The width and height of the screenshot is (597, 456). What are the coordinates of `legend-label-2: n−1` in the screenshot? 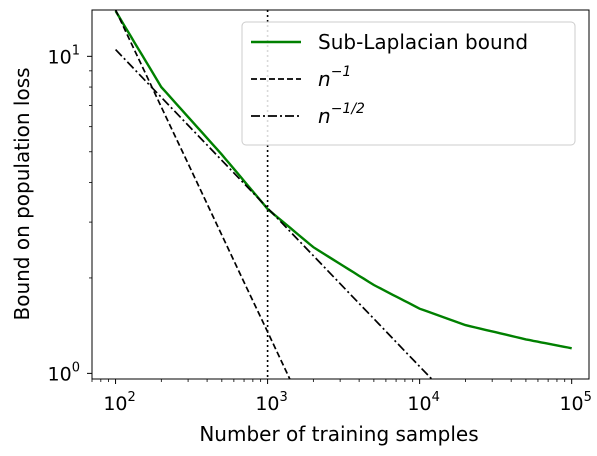 It's located at (334, 77).